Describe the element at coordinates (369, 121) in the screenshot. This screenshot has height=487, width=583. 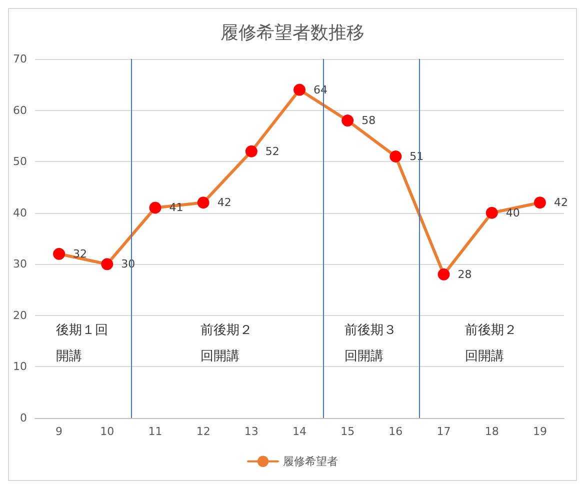
I see `data-label: 58` at that location.